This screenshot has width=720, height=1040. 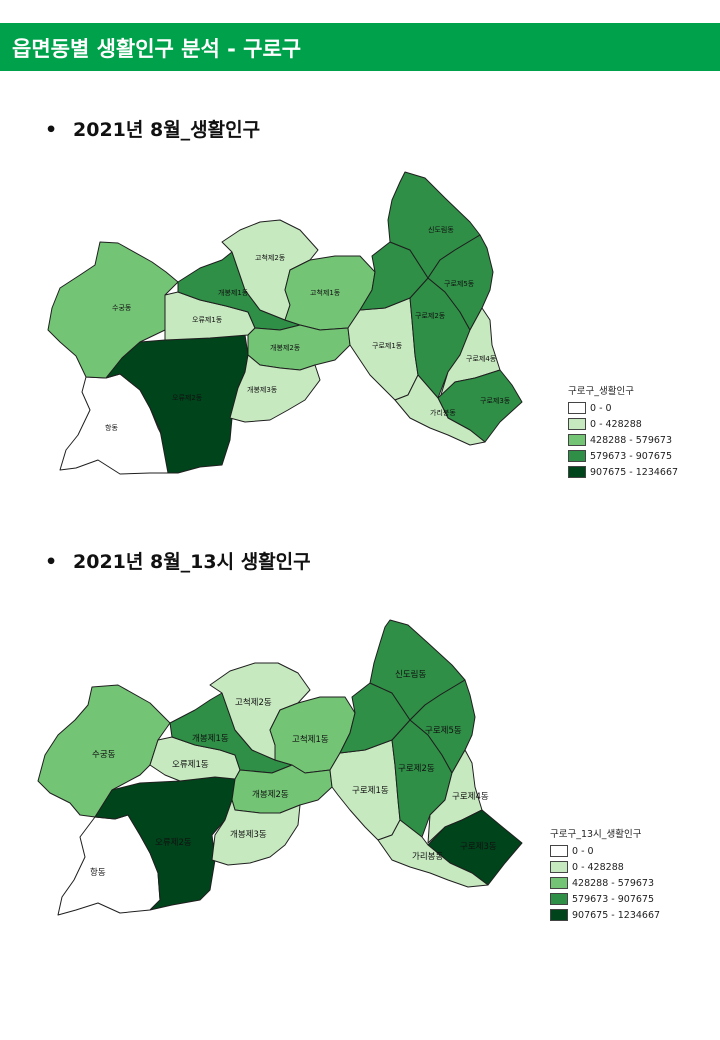 I want to click on region-oryu2, so click(x=177, y=404).